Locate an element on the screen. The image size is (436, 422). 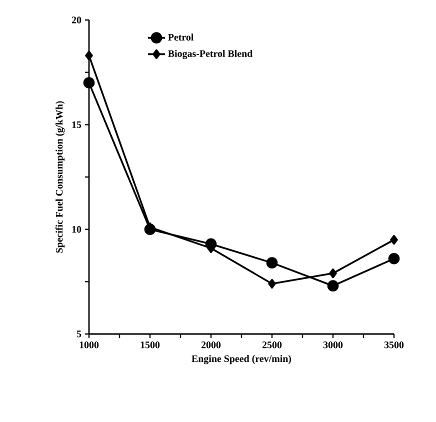
legend-label: Biogas-Petrol Blend is located at coordinates (210, 55).